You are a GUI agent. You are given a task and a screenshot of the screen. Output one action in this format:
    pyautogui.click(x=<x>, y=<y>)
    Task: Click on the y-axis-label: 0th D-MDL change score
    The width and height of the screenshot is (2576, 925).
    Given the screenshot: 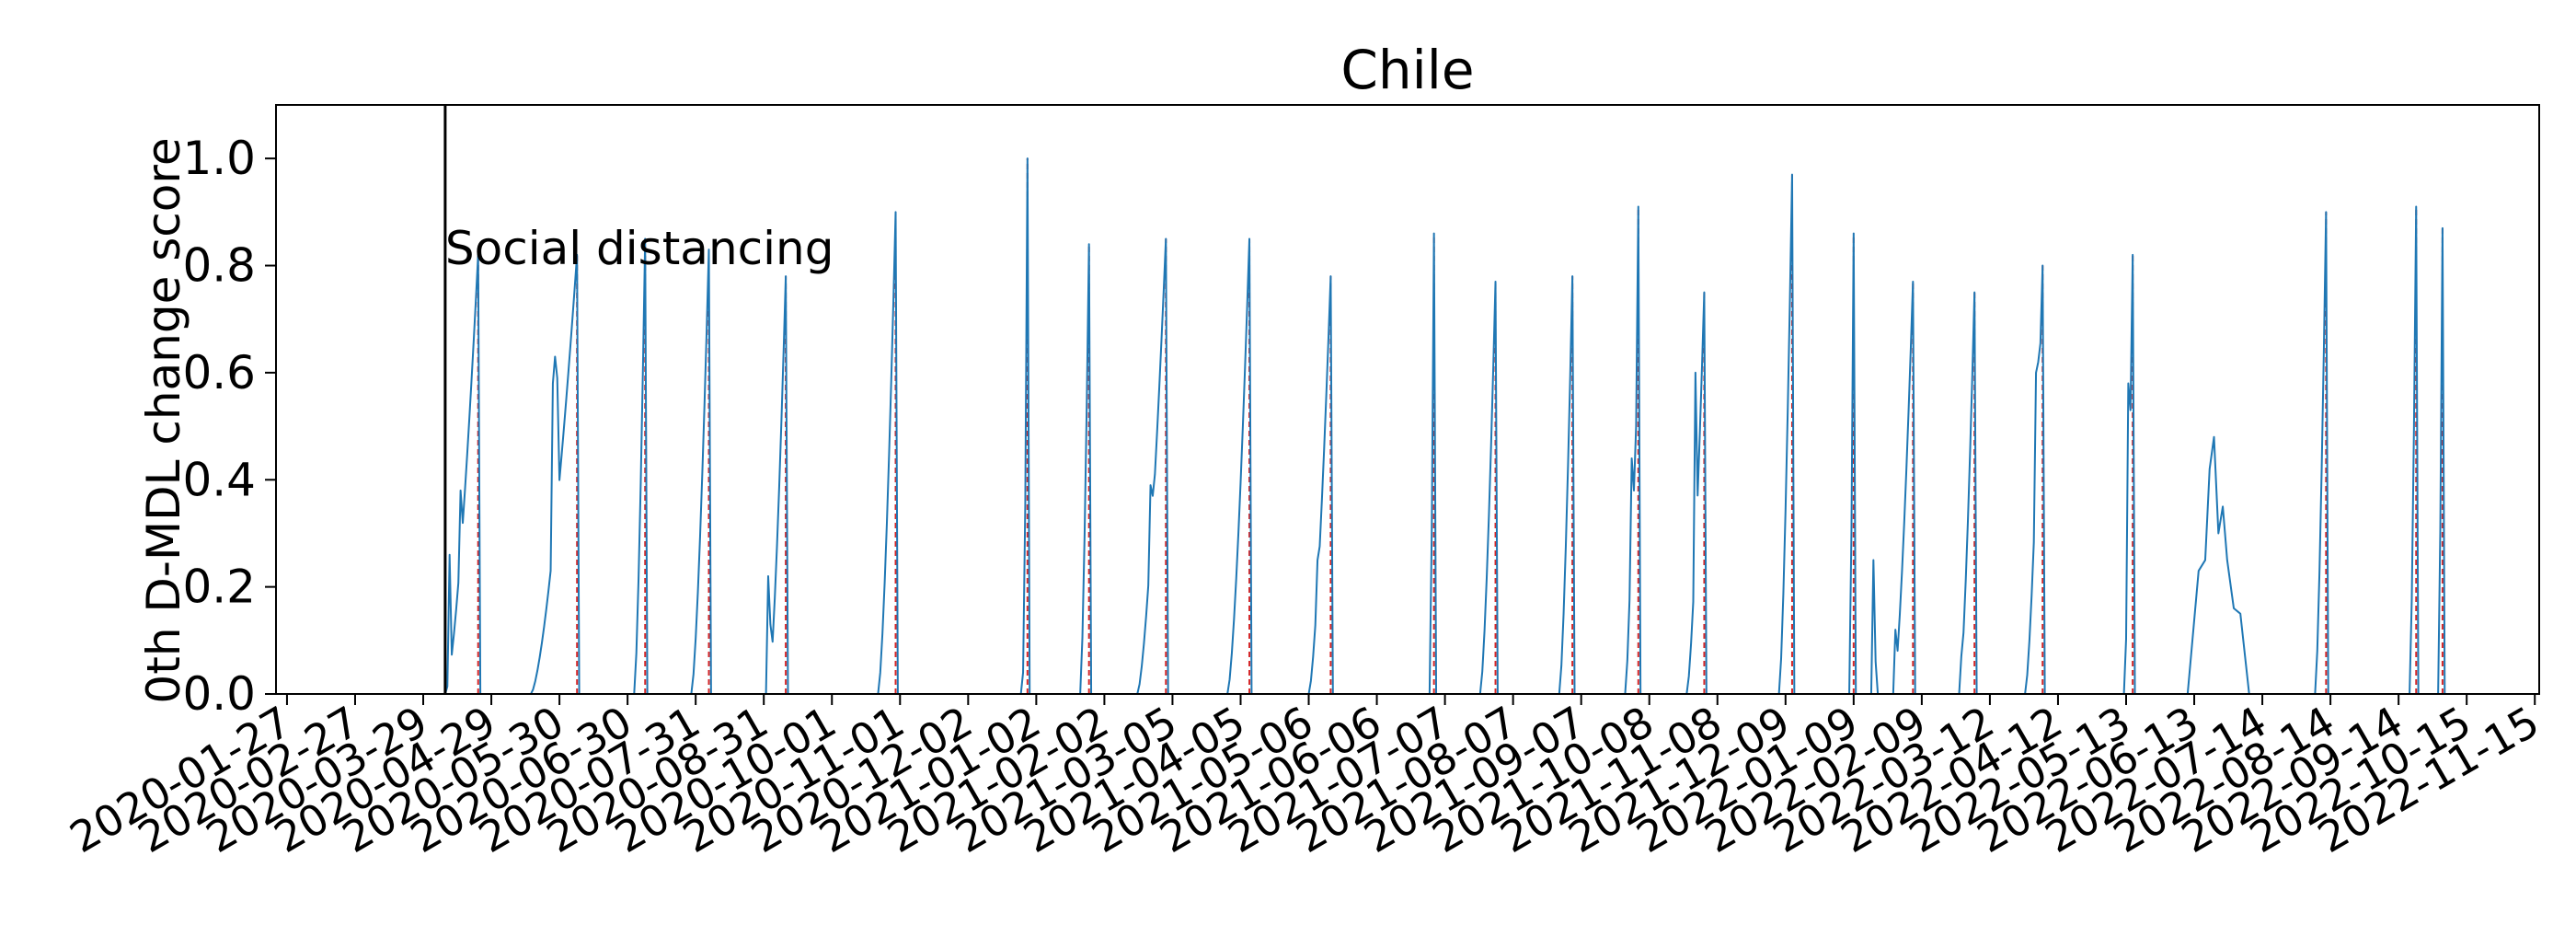 What is the action you would take?
    pyautogui.click(x=163, y=420)
    